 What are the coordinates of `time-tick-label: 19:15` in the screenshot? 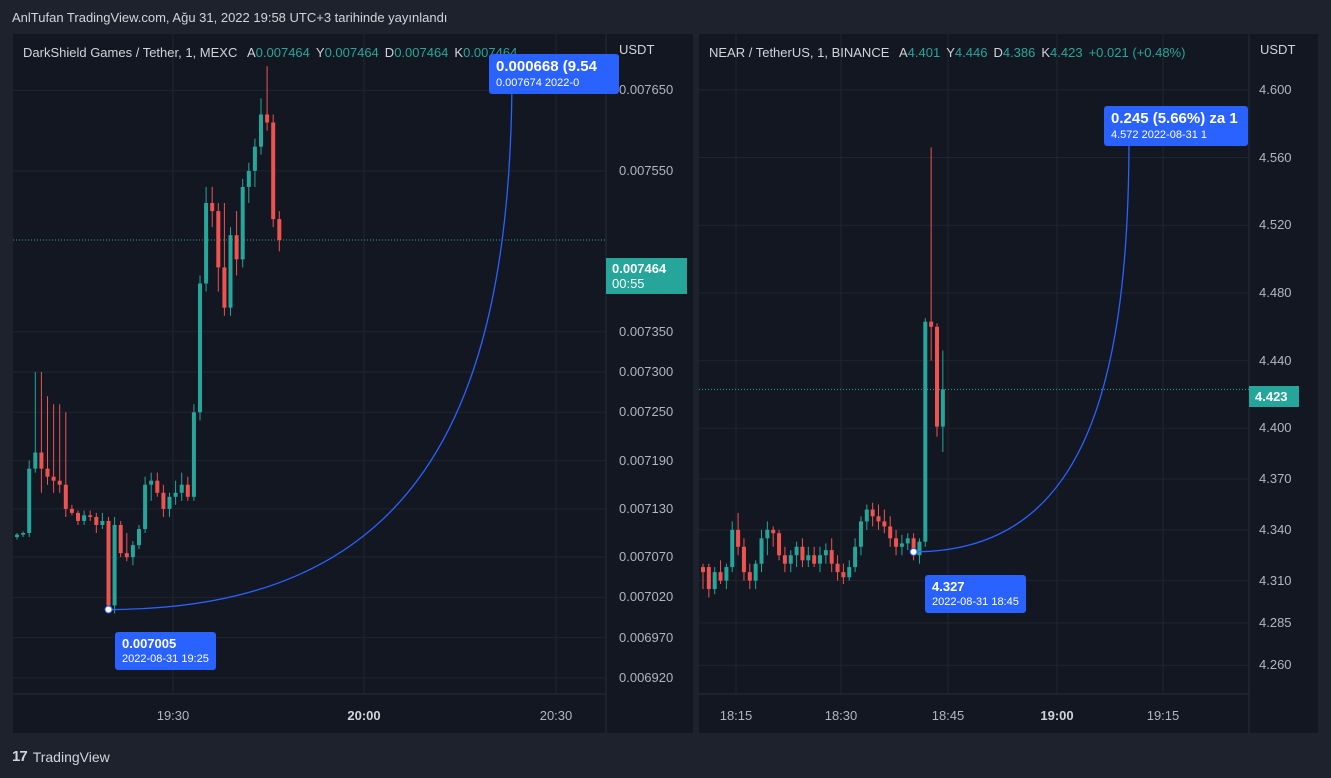 It's located at (1163, 715).